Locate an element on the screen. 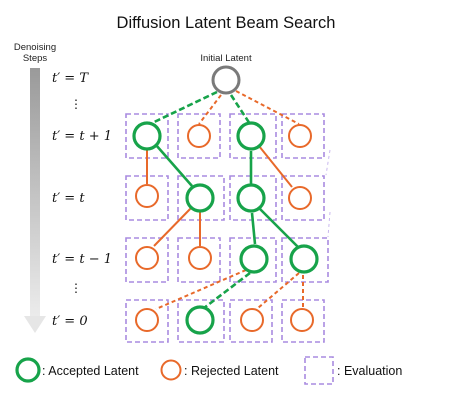  legend-rejected-label: : Rejected Latent is located at coordinates (231, 371).